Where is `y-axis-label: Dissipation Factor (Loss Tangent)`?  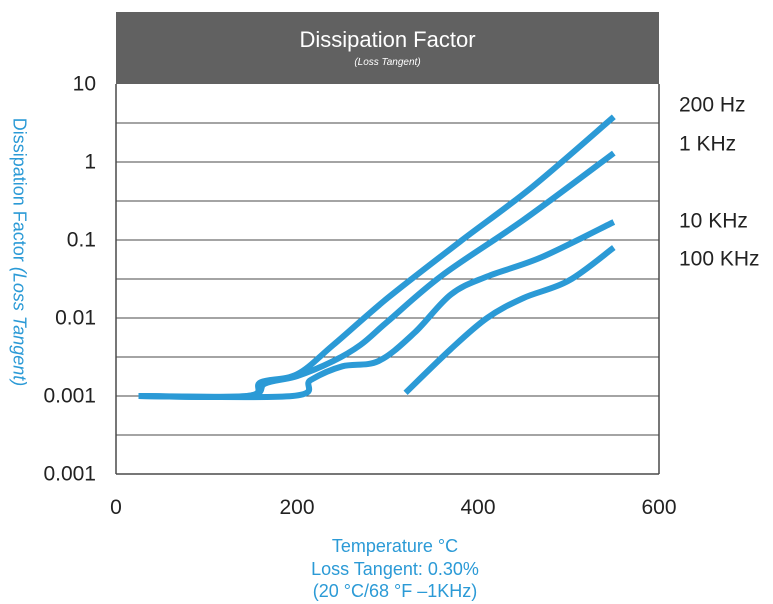
y-axis-label: Dissipation Factor (Loss Tangent) is located at coordinates (19, 252).